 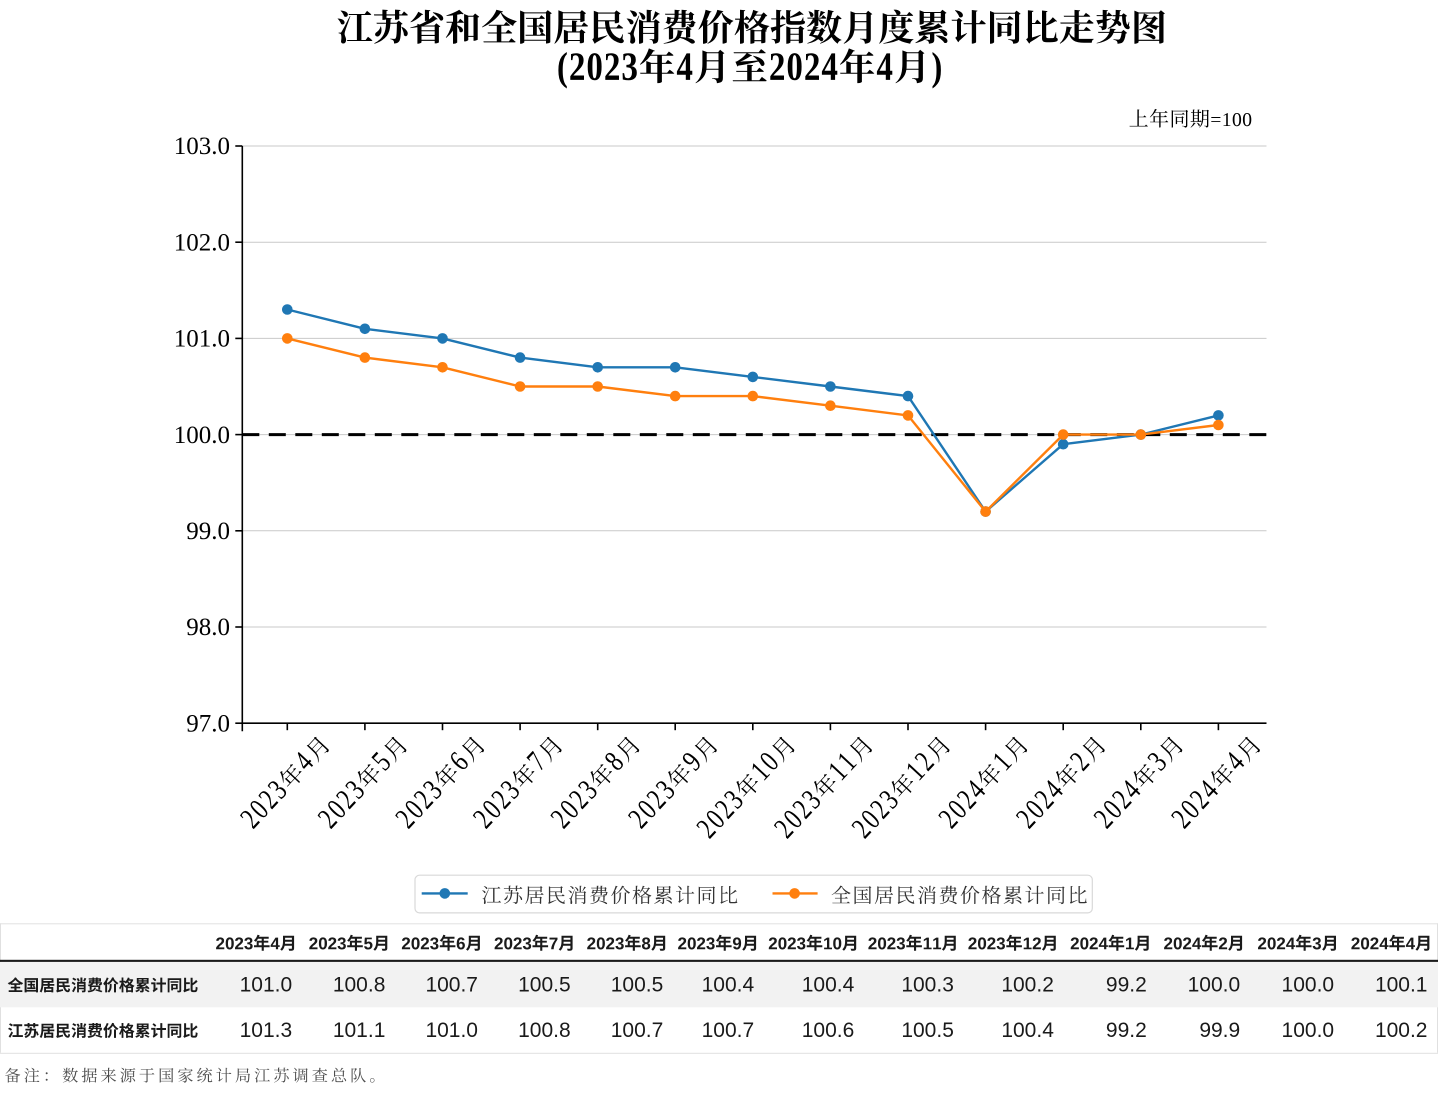 What do you see at coordinates (208, 531) in the screenshot?
I see `svg-text: 99.0` at bounding box center [208, 531].